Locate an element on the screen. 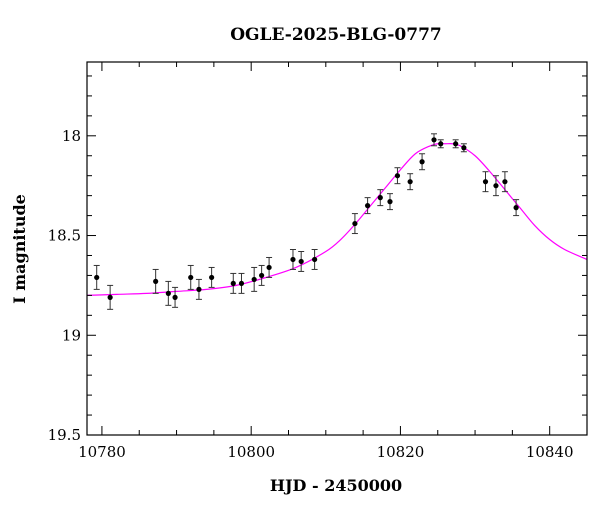 This screenshot has width=600, height=512. y-tick-label: 19.5 is located at coordinates (64, 435).